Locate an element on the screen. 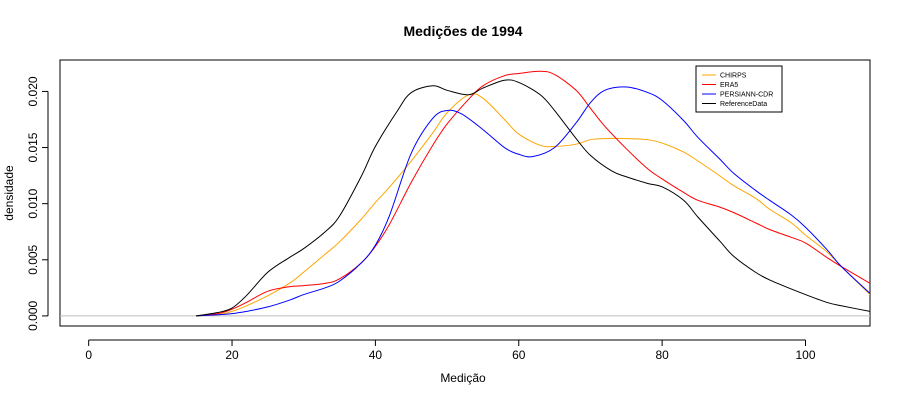 The image size is (900, 400). x-axis-label: Medição is located at coordinates (463, 378).